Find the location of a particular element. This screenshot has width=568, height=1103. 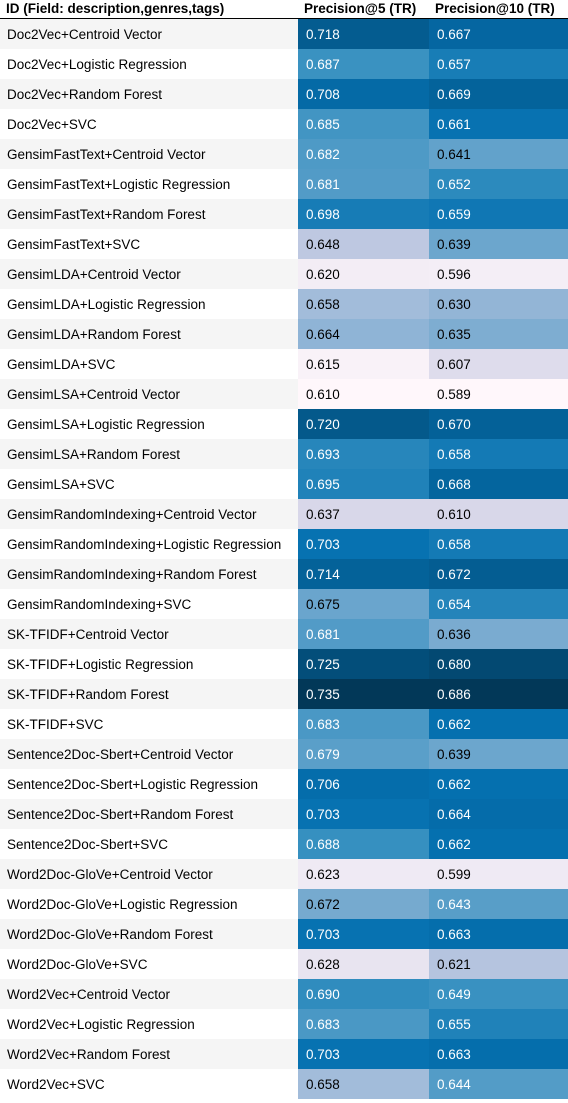

precision-at-5-cell: 0.648 is located at coordinates (363, 244).